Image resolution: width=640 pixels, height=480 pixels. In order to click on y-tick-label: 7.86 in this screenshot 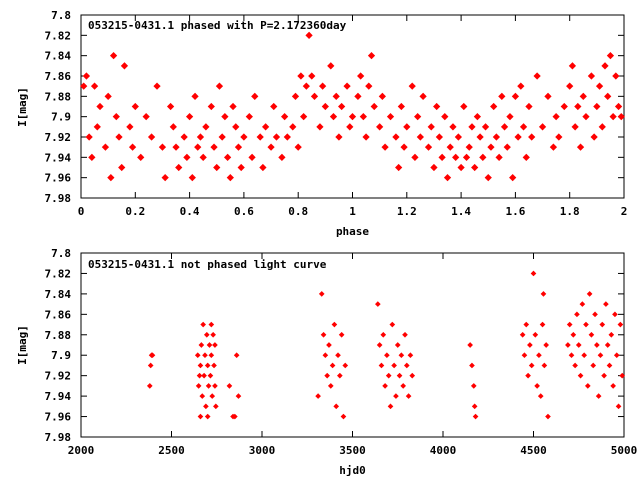, I will do `click(58, 314)`.